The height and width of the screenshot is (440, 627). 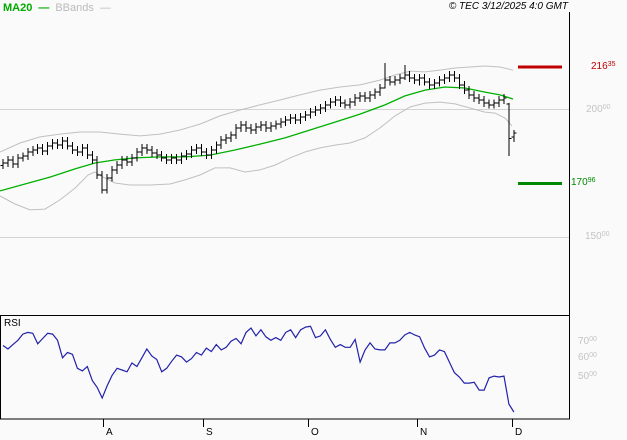 What do you see at coordinates (587, 341) in the screenshot?
I see `rsi-label-70: 7000` at bounding box center [587, 341].